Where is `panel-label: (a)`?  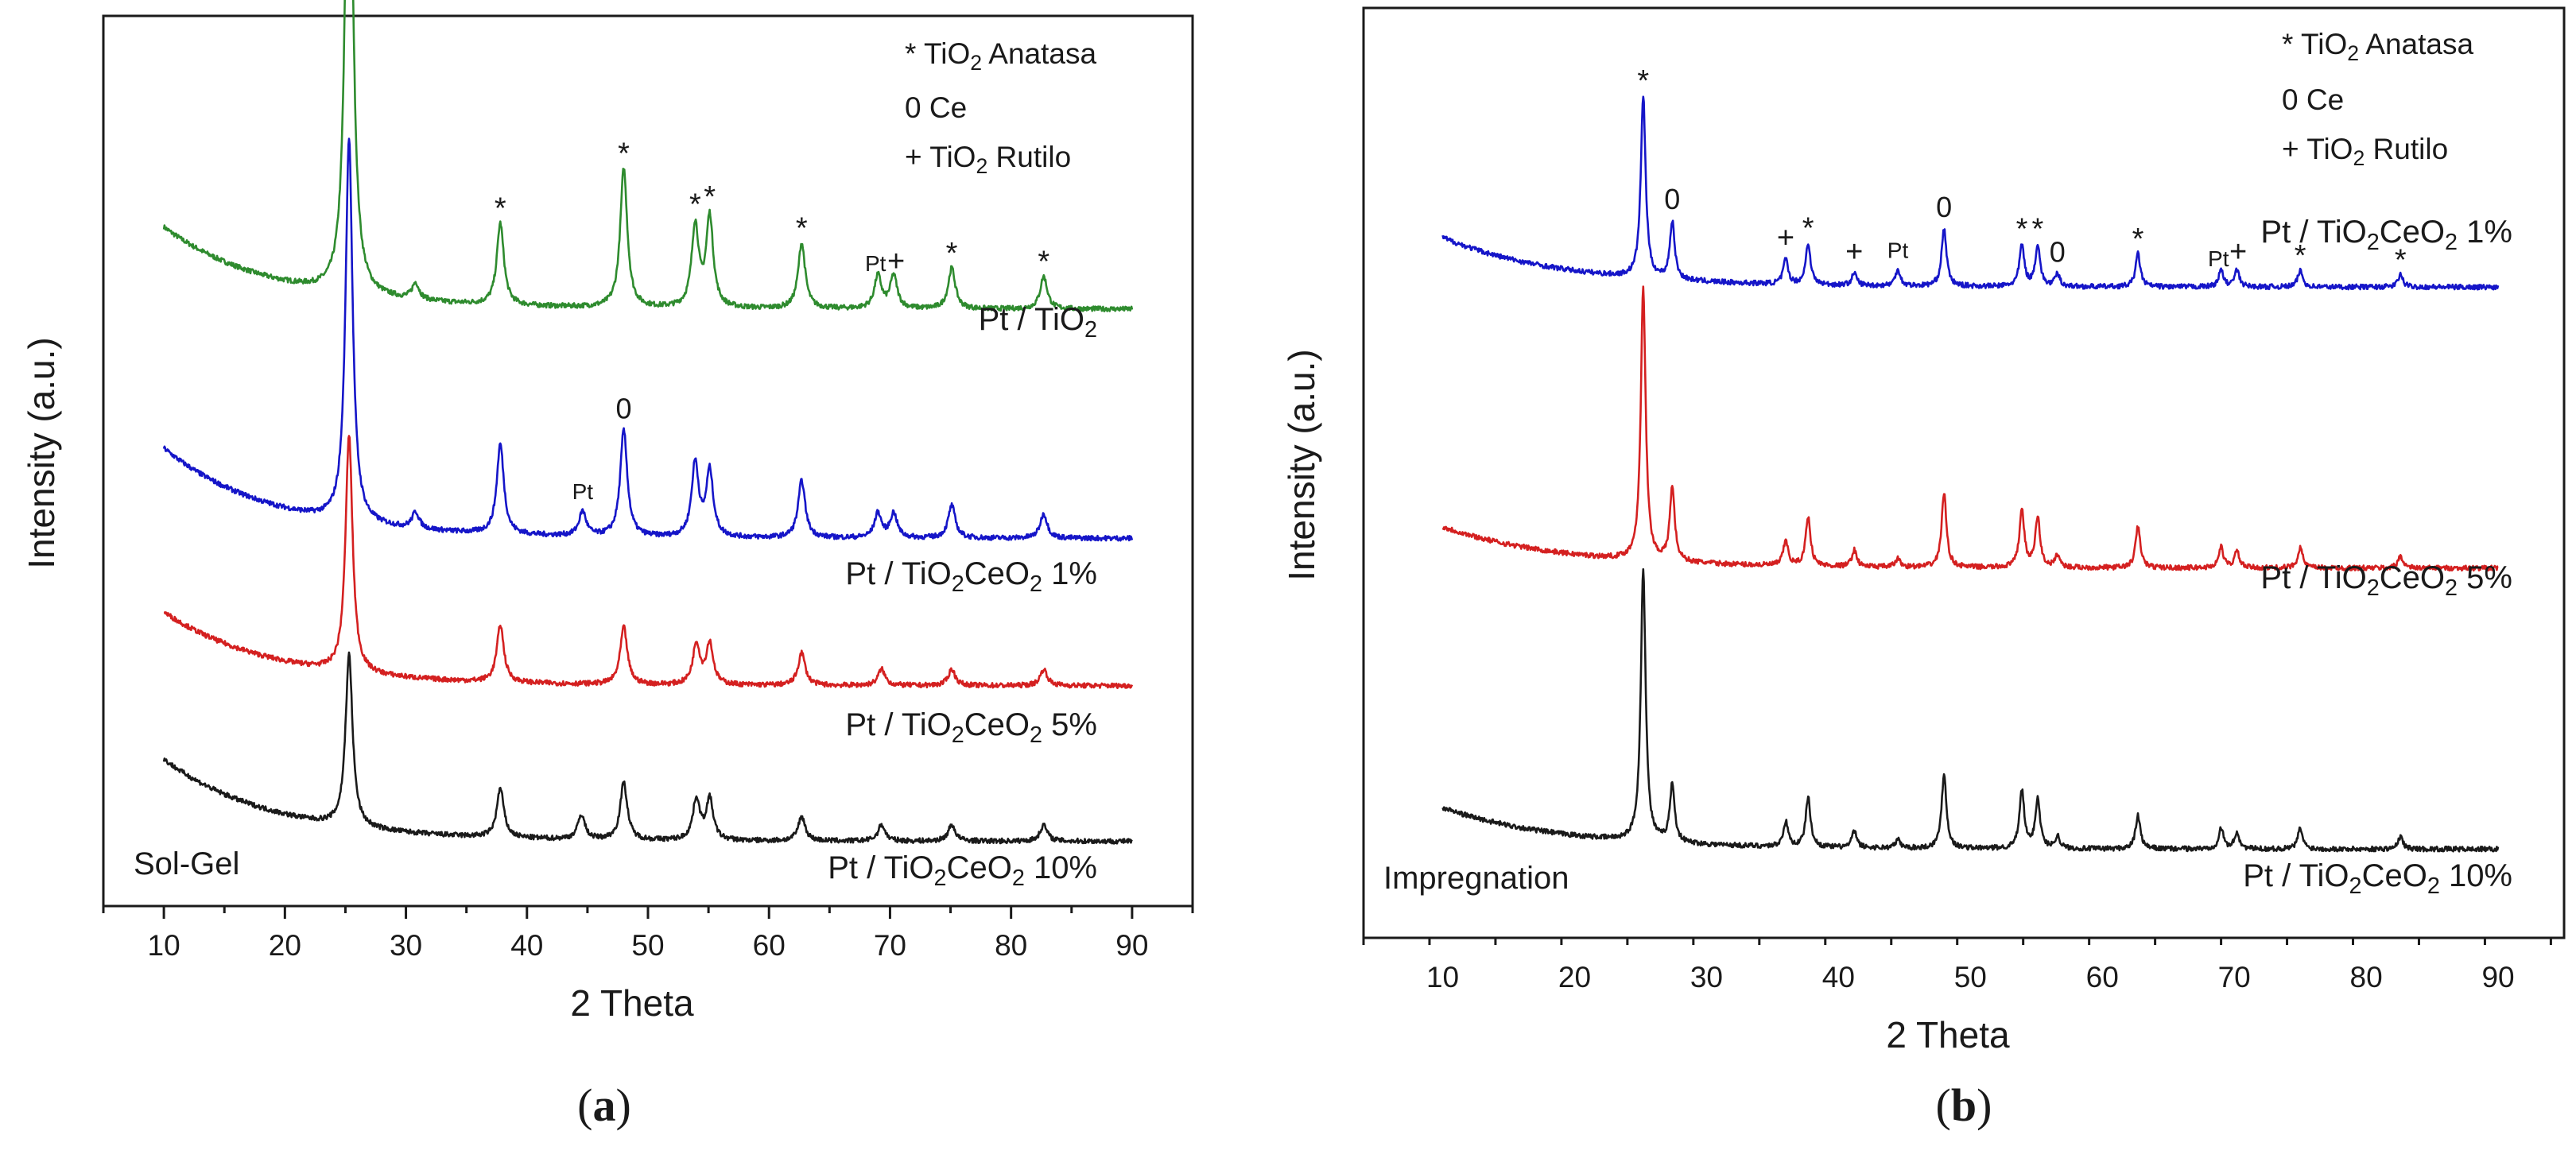
panel-label: (a) is located at coordinates (604, 1105).